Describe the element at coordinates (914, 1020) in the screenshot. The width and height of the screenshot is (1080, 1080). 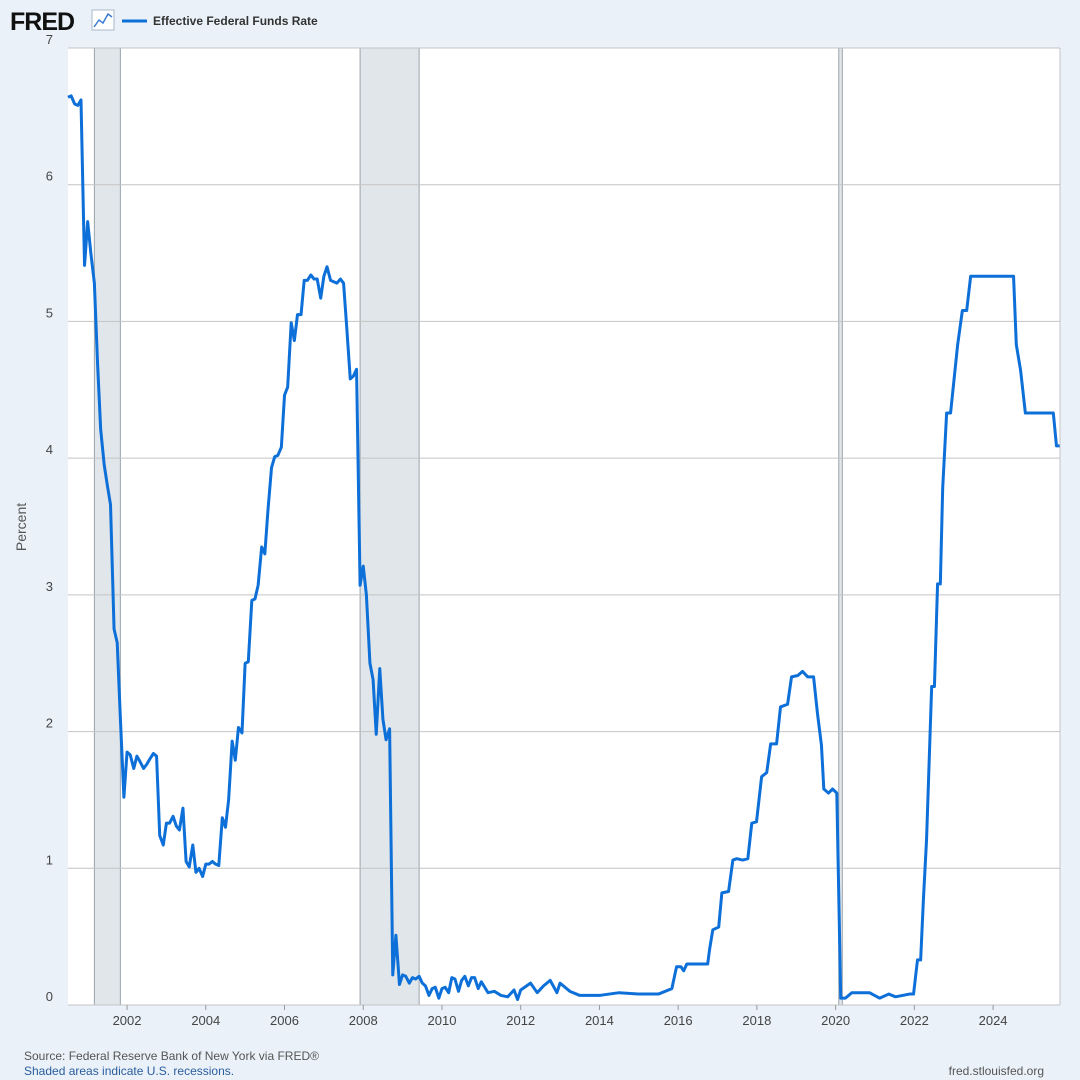
I see `x-tick-label: 2022` at that location.